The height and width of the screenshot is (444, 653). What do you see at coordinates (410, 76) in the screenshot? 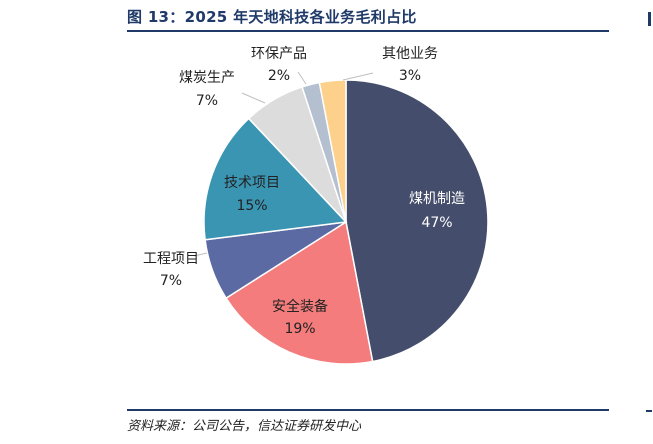
I see `slice-value-label: 3%` at bounding box center [410, 76].